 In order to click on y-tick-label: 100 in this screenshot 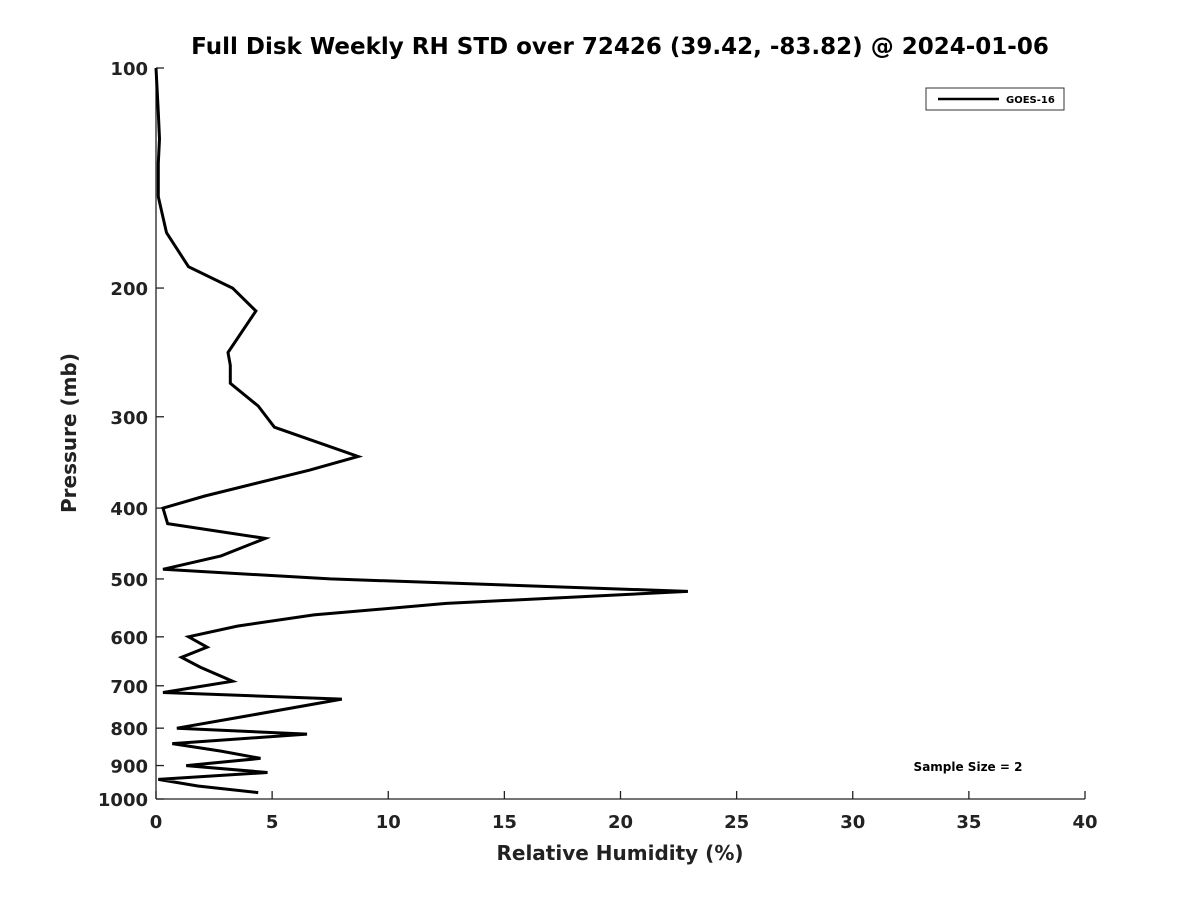, I will do `click(129, 69)`.